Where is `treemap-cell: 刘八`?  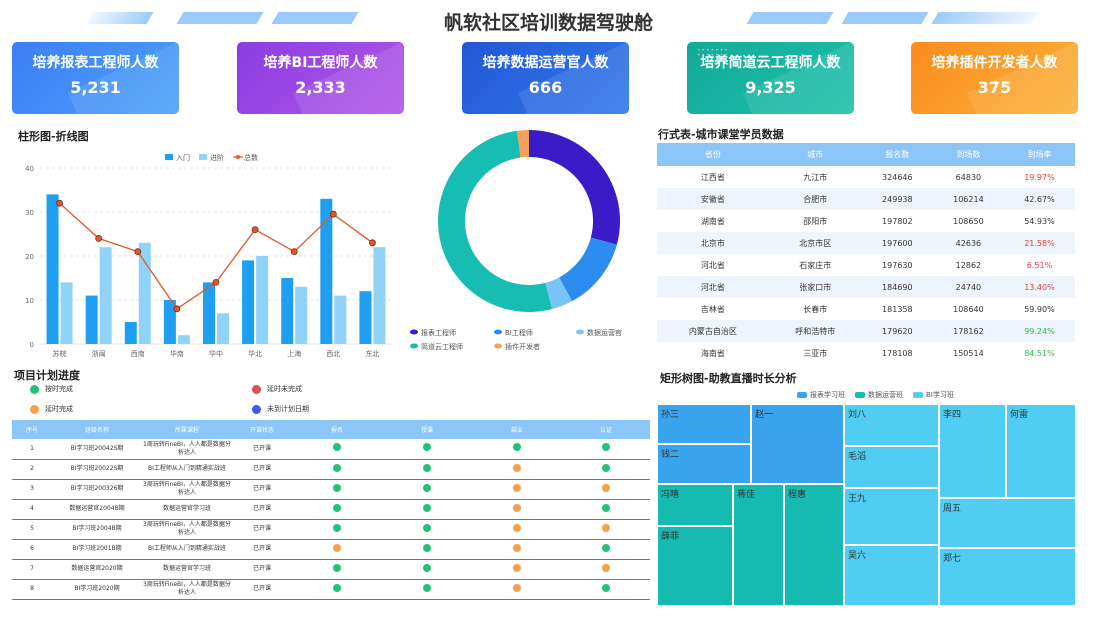 treemap-cell: 刘八 is located at coordinates (891, 425).